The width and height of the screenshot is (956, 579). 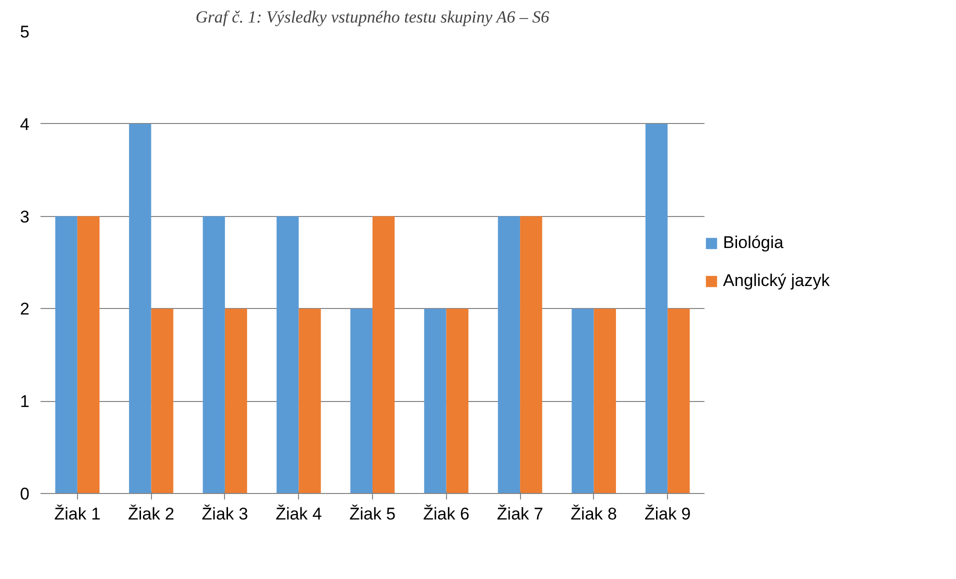 What do you see at coordinates (593, 514) in the screenshot?
I see `x-tick-label: Žiak 8` at bounding box center [593, 514].